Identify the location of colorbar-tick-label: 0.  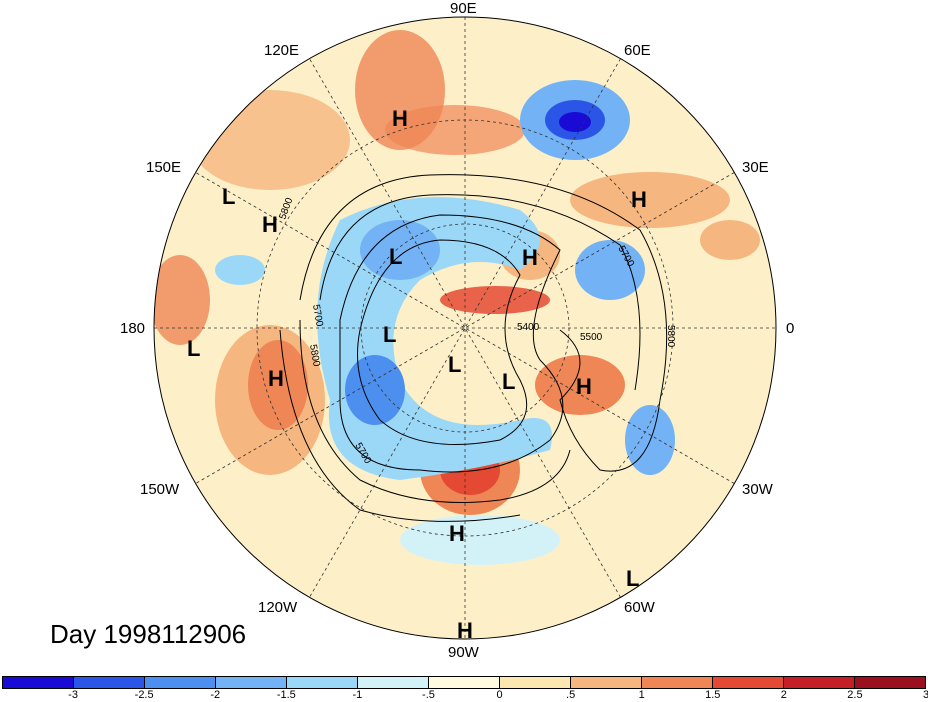
(499, 695).